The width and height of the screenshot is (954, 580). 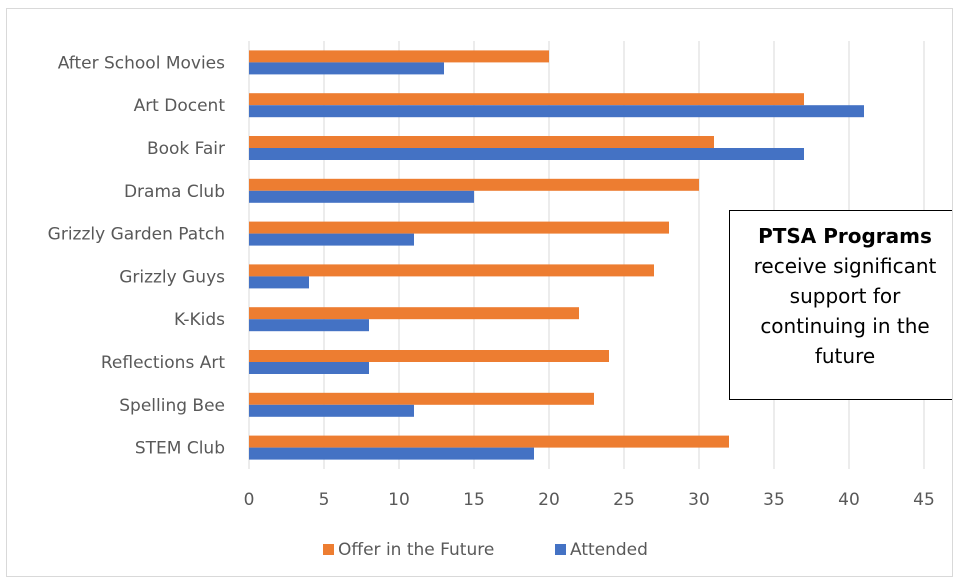 What do you see at coordinates (399, 500) in the screenshot?
I see `x-tick-label: 10` at bounding box center [399, 500].